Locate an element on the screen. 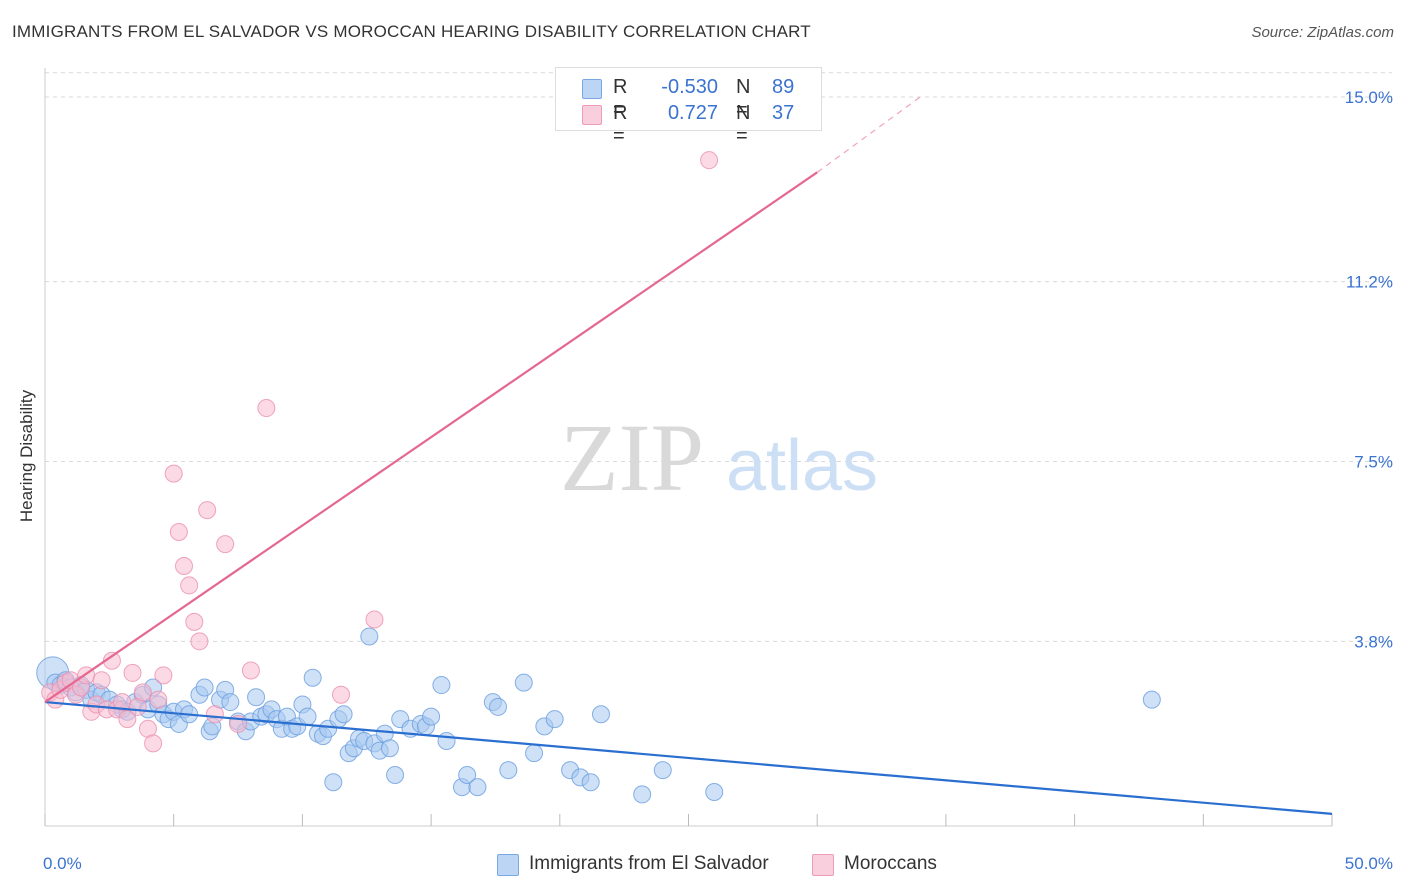  correlation-legend: R = -0.530 N = 89 R = 0.727 N = 37 is located at coordinates (688, 107).